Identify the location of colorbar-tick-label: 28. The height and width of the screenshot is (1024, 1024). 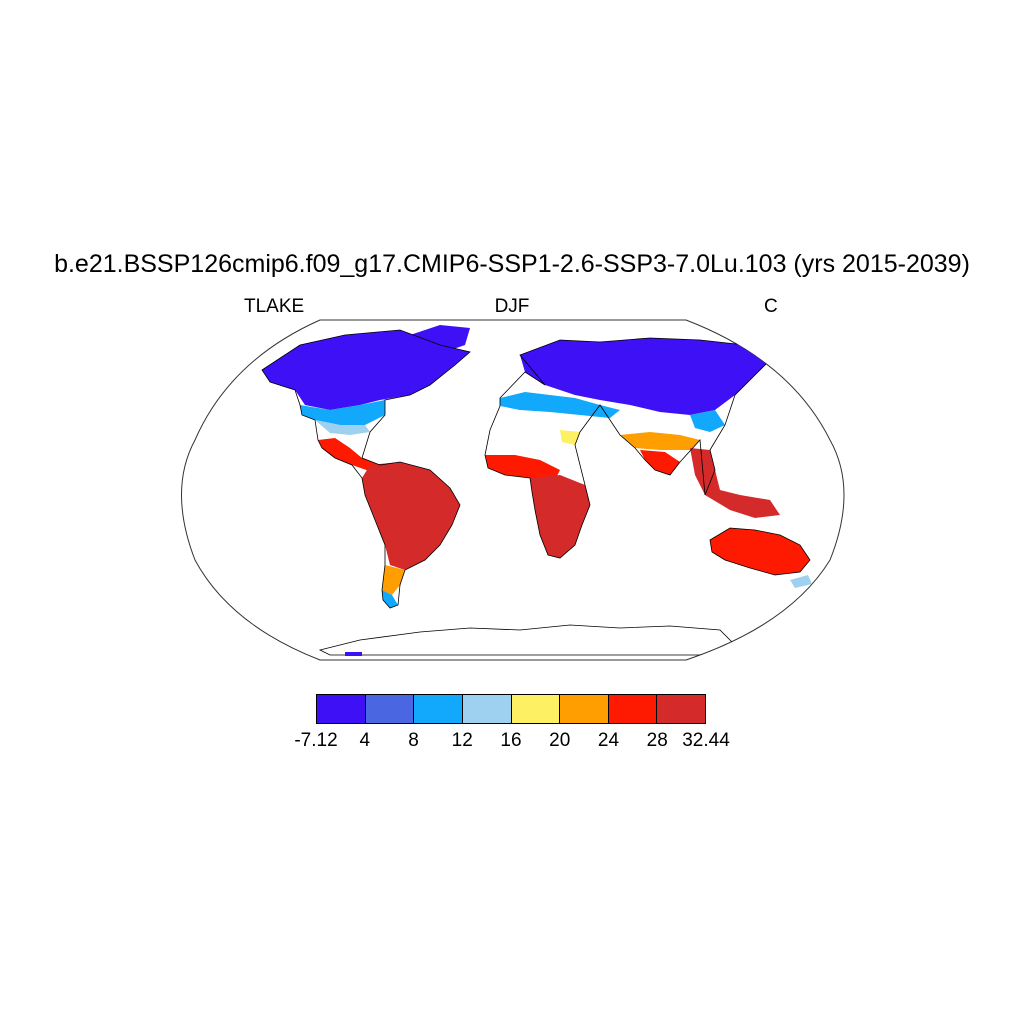
(657, 740).